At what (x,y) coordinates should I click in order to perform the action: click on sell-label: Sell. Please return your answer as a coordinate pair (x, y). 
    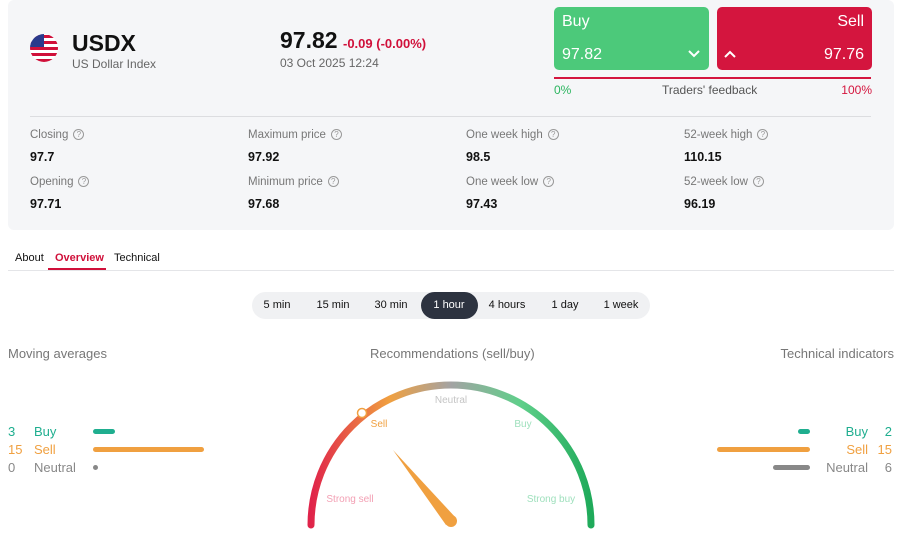
    Looking at the image, I should click on (850, 21).